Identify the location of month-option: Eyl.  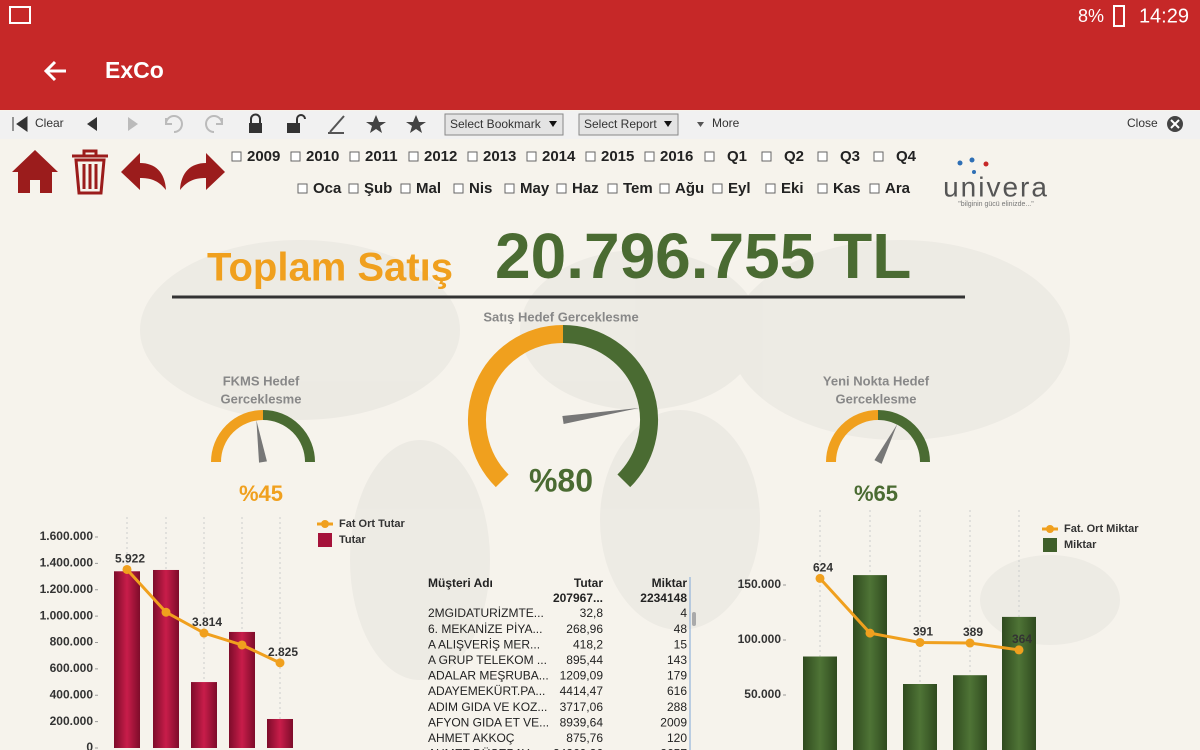
(739, 188).